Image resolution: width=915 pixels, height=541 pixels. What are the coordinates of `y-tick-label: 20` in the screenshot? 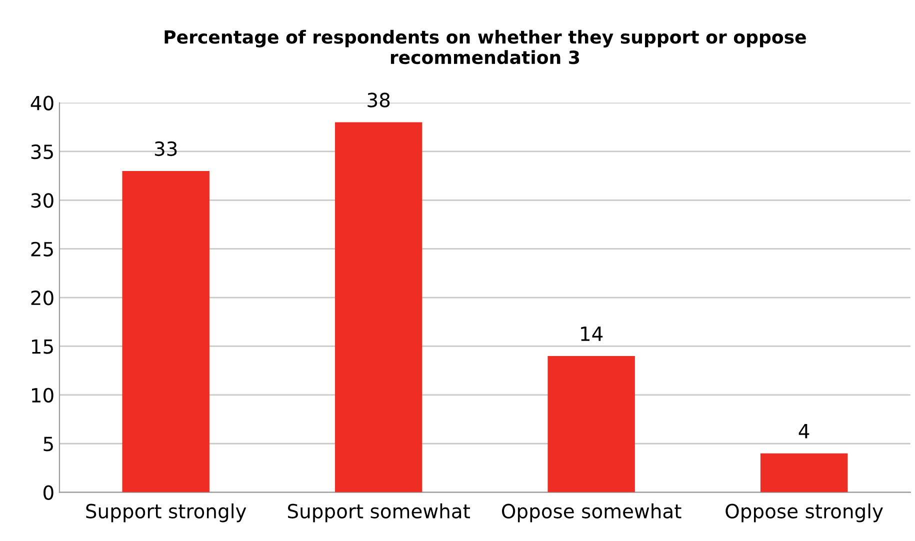 It's located at (42, 298).